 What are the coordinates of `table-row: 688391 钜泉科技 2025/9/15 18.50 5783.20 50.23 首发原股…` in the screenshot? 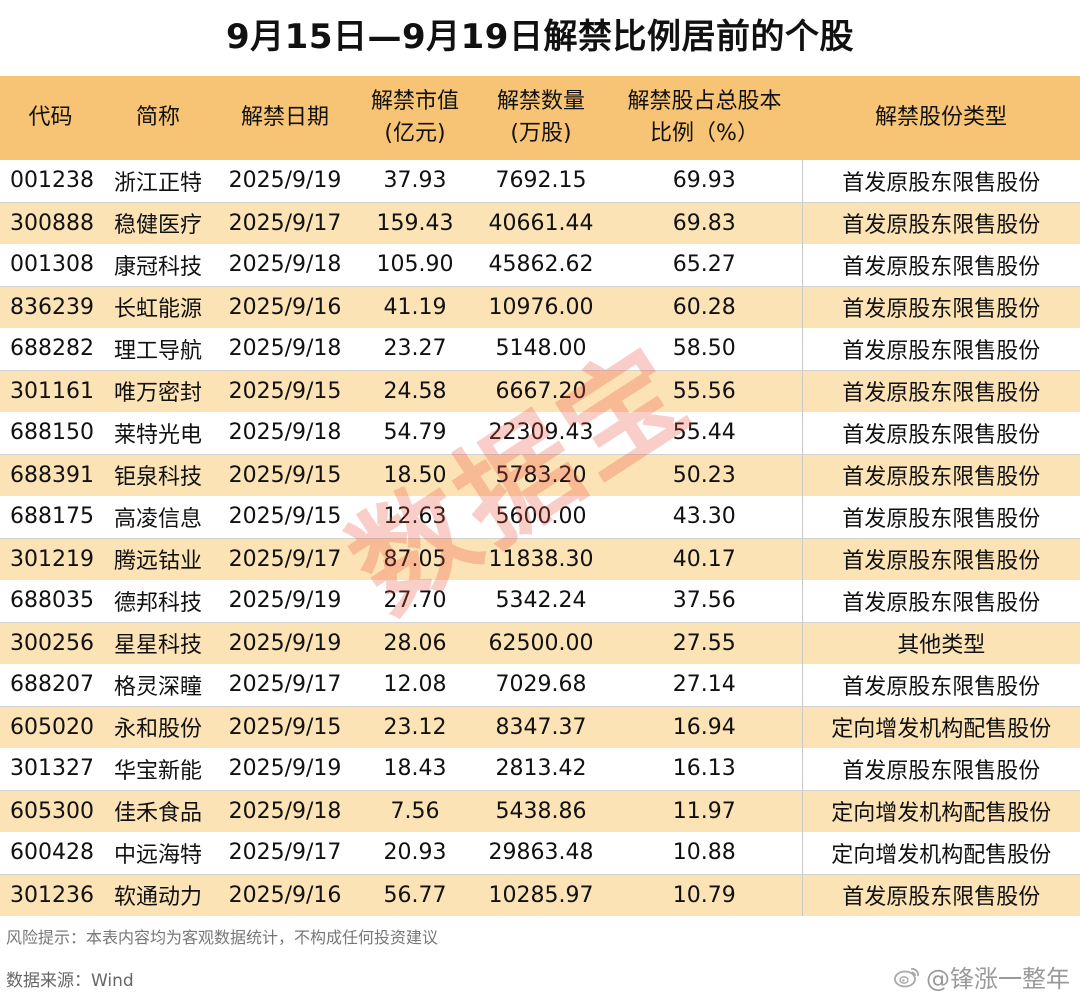 It's located at (540, 475).